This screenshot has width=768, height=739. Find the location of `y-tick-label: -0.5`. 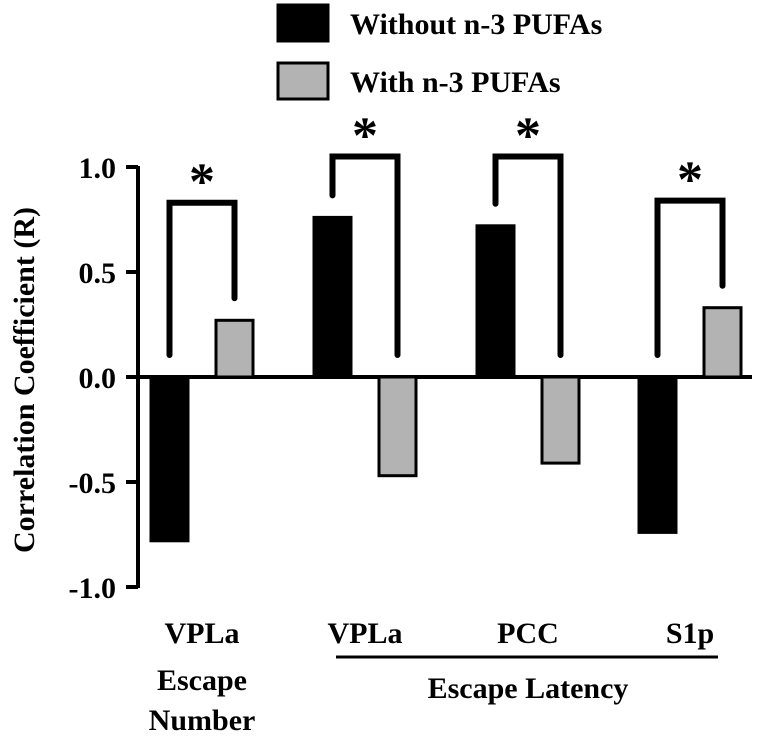

y-tick-label: -0.5 is located at coordinates (93, 483).